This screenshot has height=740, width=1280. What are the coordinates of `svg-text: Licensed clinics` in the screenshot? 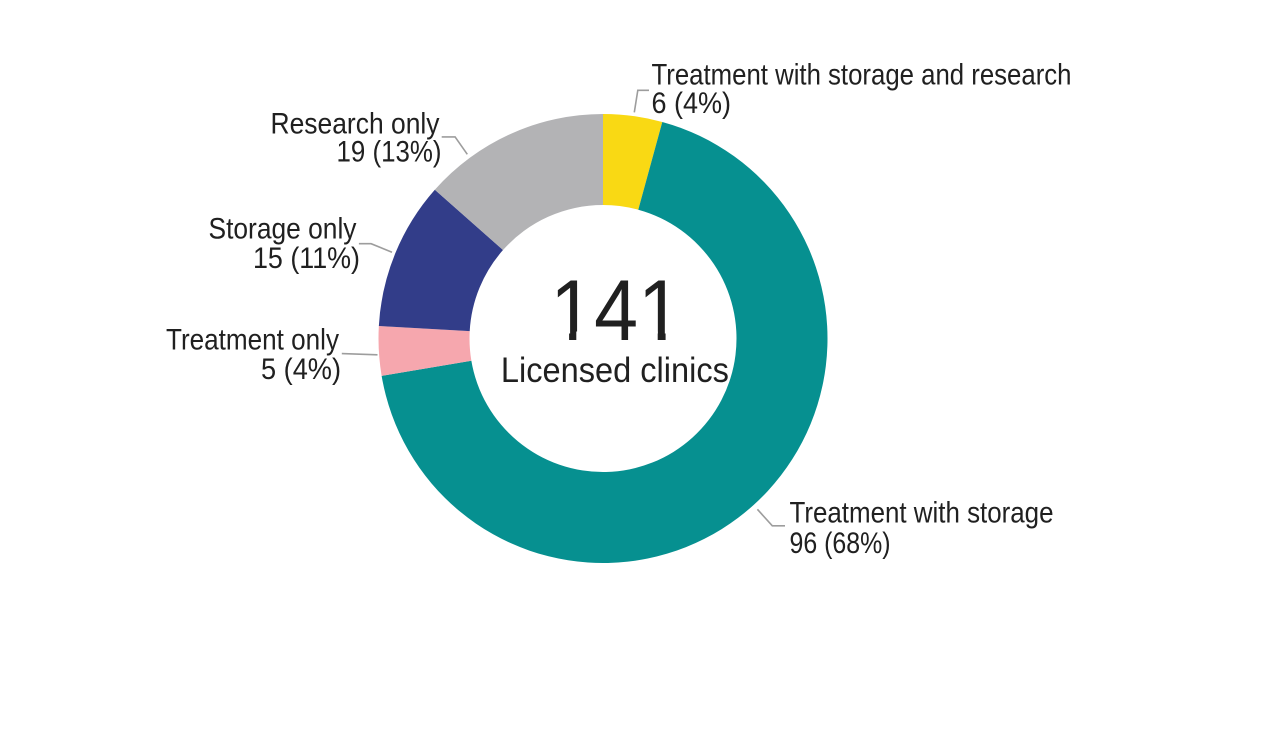 It's located at (615, 370).